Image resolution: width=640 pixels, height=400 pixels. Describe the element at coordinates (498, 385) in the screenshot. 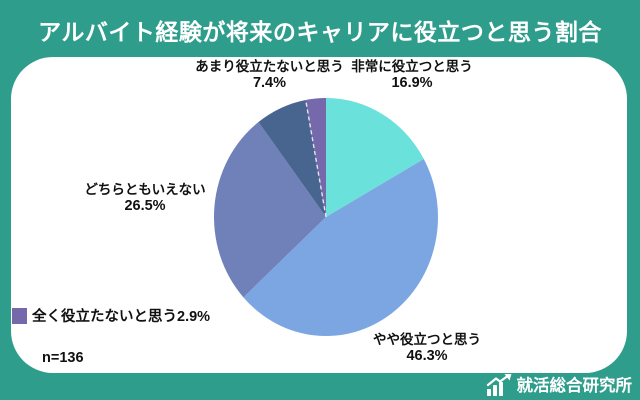

I see `growth-chart-icon` at that location.